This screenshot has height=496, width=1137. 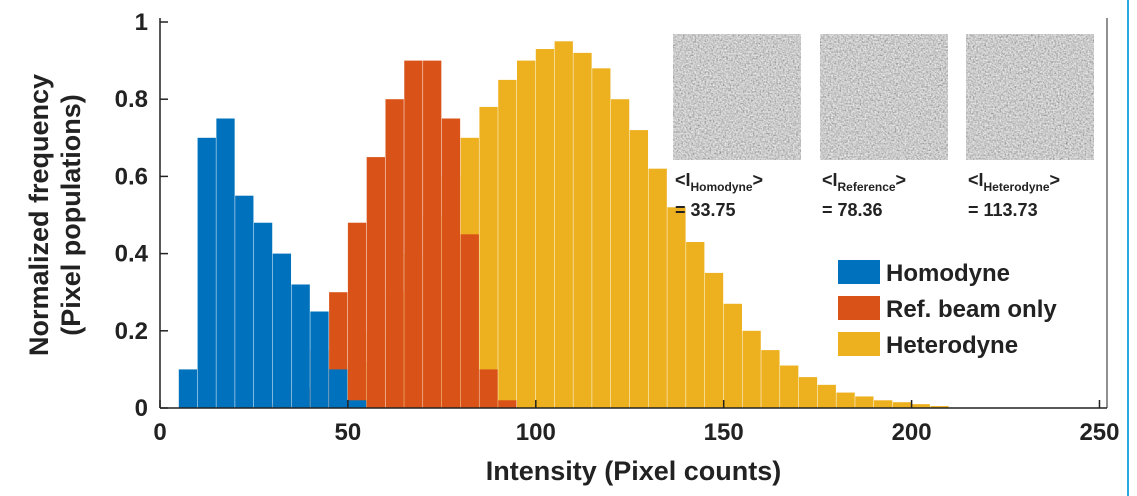 I want to click on y-tick-label: 0.6, so click(x=131, y=176).